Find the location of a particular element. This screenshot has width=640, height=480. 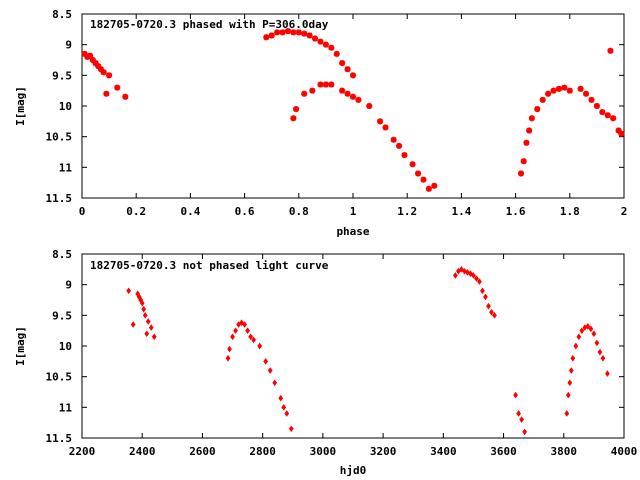

x-tick-label: 3200 is located at coordinates (383, 451).